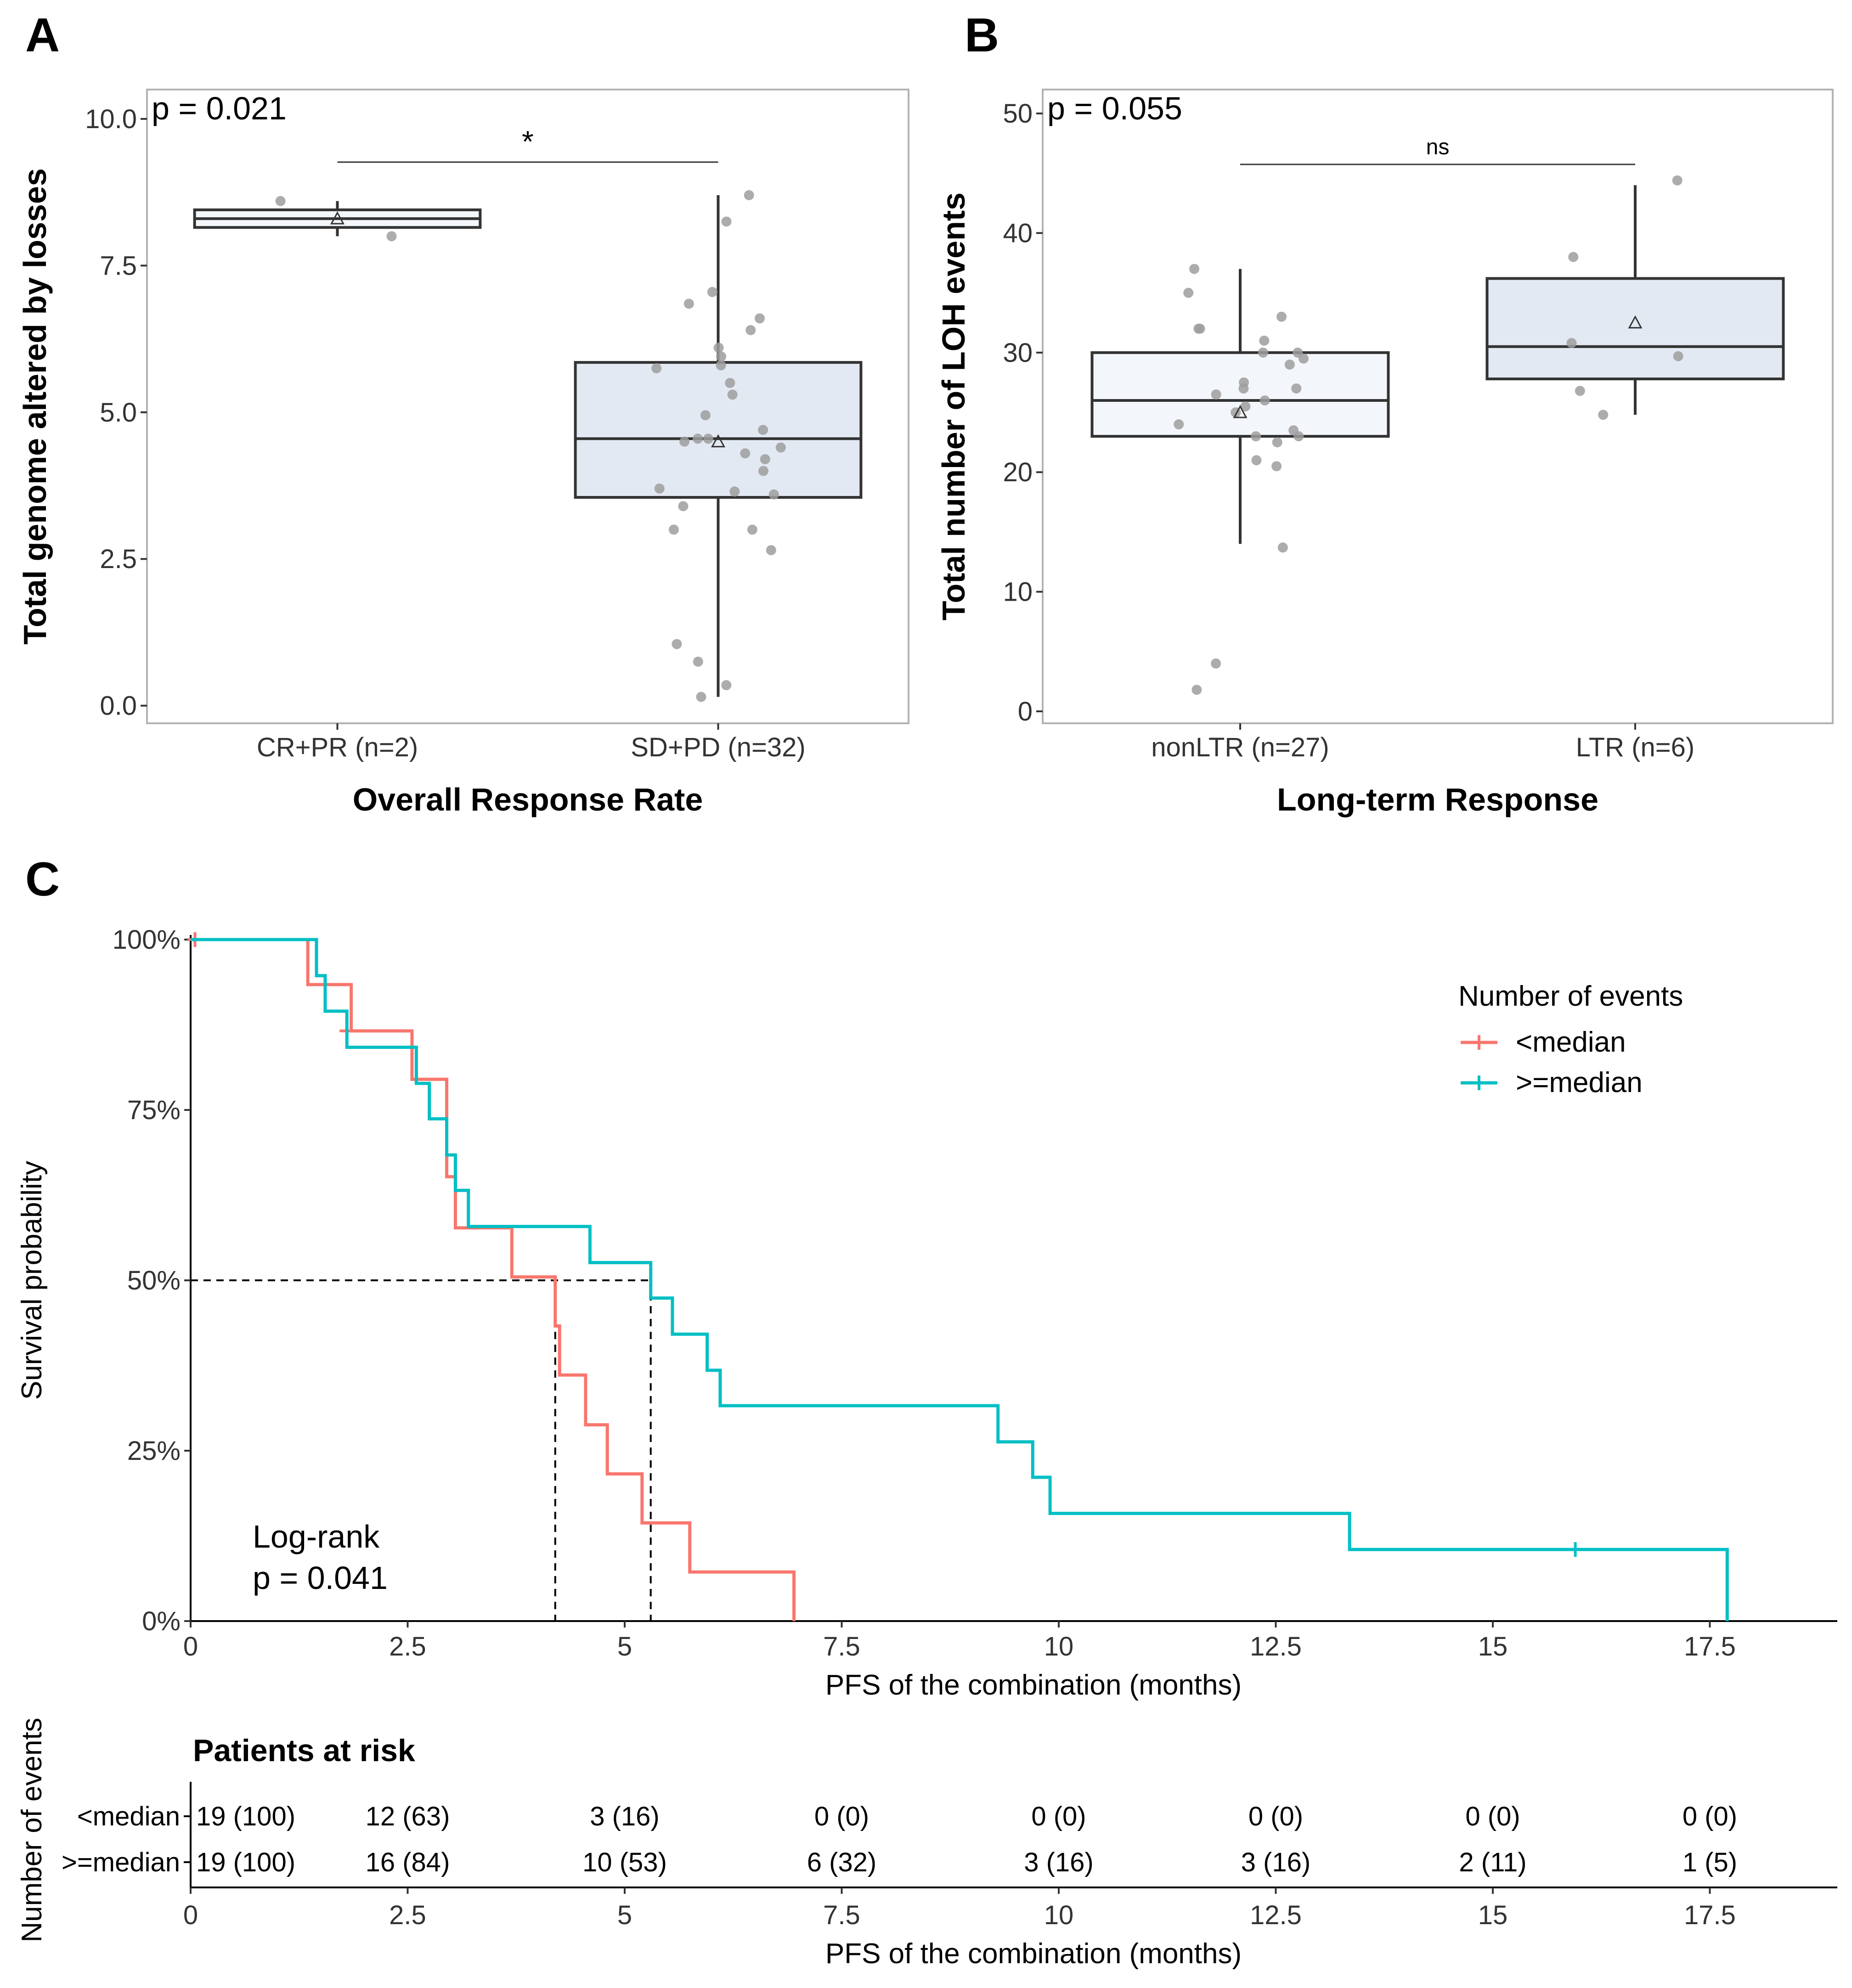 This screenshot has height=1988, width=1852. What do you see at coordinates (1437, 799) in the screenshot?
I see `x-axis-title: Long-term Response` at bounding box center [1437, 799].